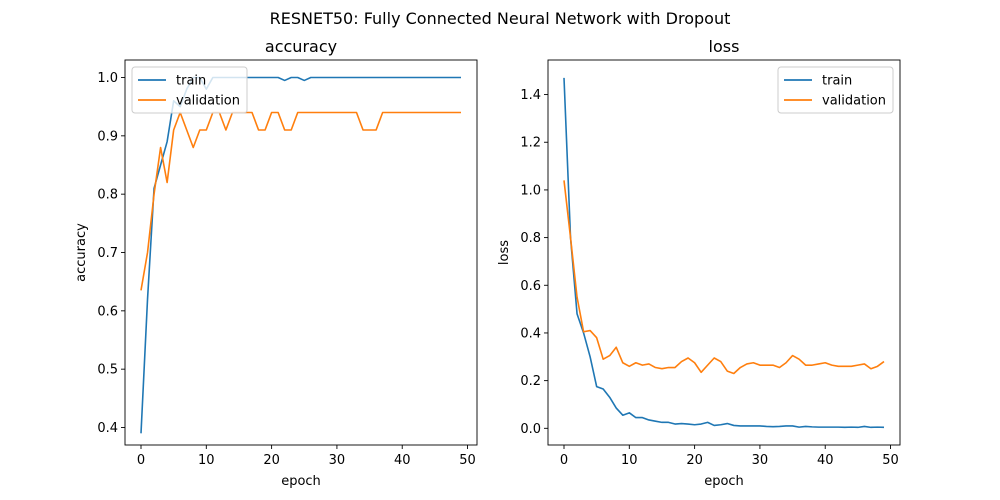 The image size is (1000, 500). I want to click on plot0-y-tick-label: 1.0, so click(107, 78).